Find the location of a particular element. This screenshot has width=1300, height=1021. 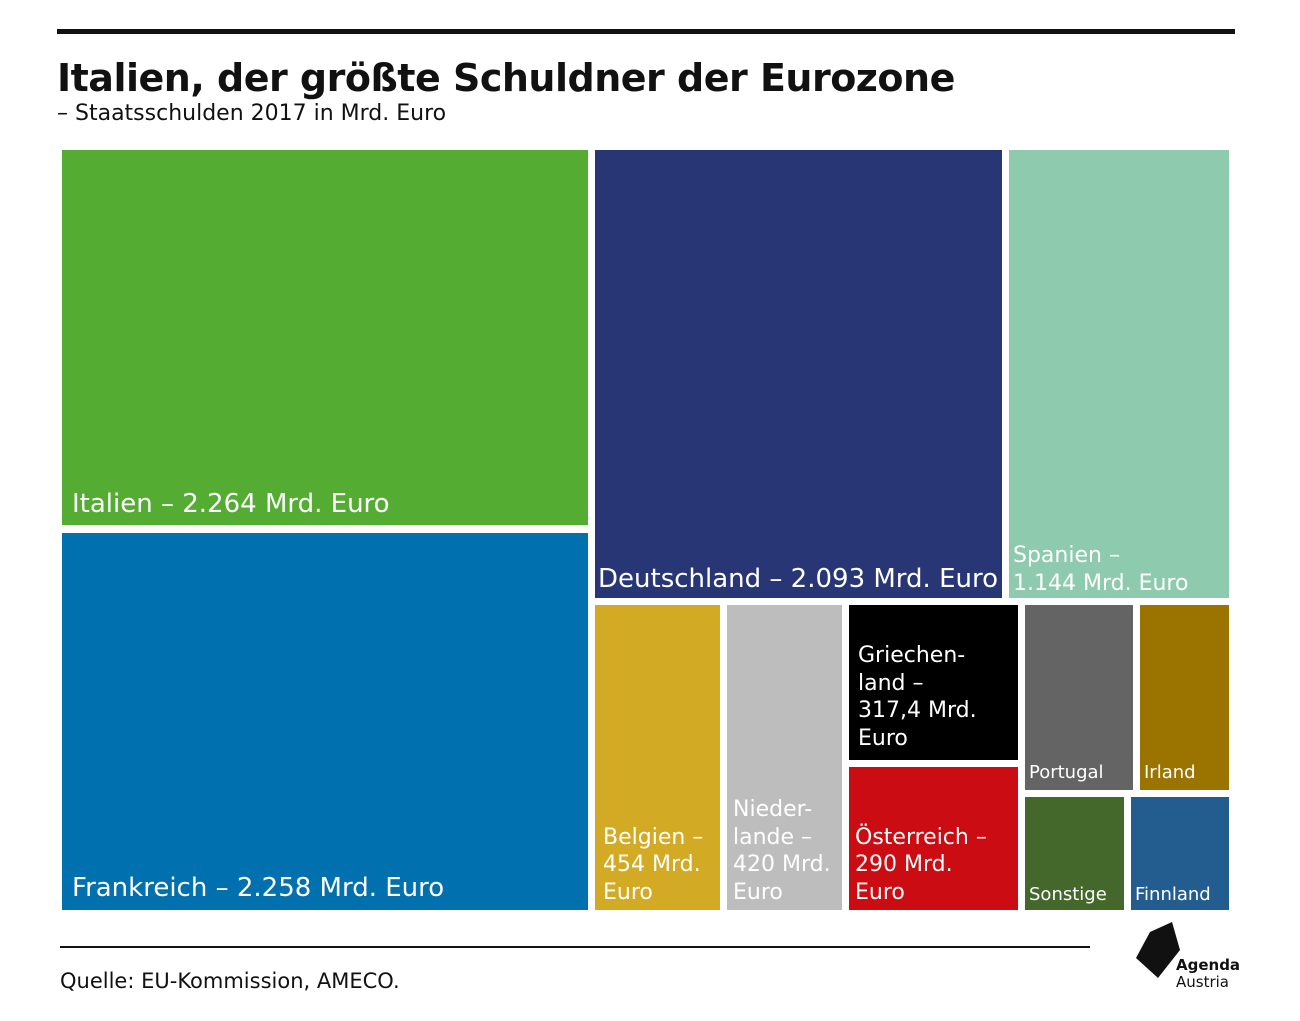

treemap-label-italien: Italien – 2.264 Mrd. Euro is located at coordinates (231, 503).